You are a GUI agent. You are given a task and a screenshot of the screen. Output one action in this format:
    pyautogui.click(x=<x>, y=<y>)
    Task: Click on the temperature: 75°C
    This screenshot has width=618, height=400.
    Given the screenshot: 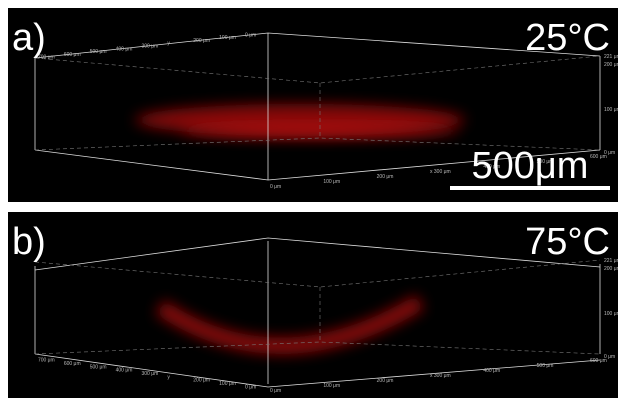 What is the action you would take?
    pyautogui.click(x=567, y=242)
    